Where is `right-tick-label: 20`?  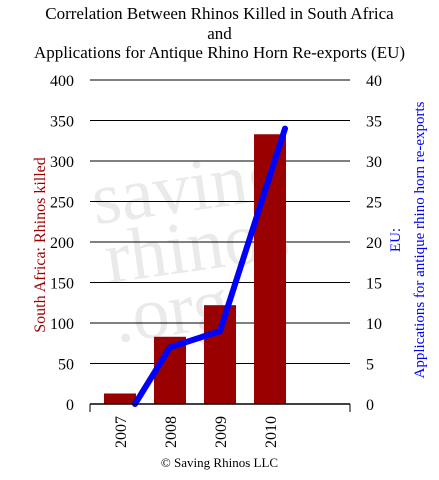
right-tick-label: 20 is located at coordinates (374, 243).